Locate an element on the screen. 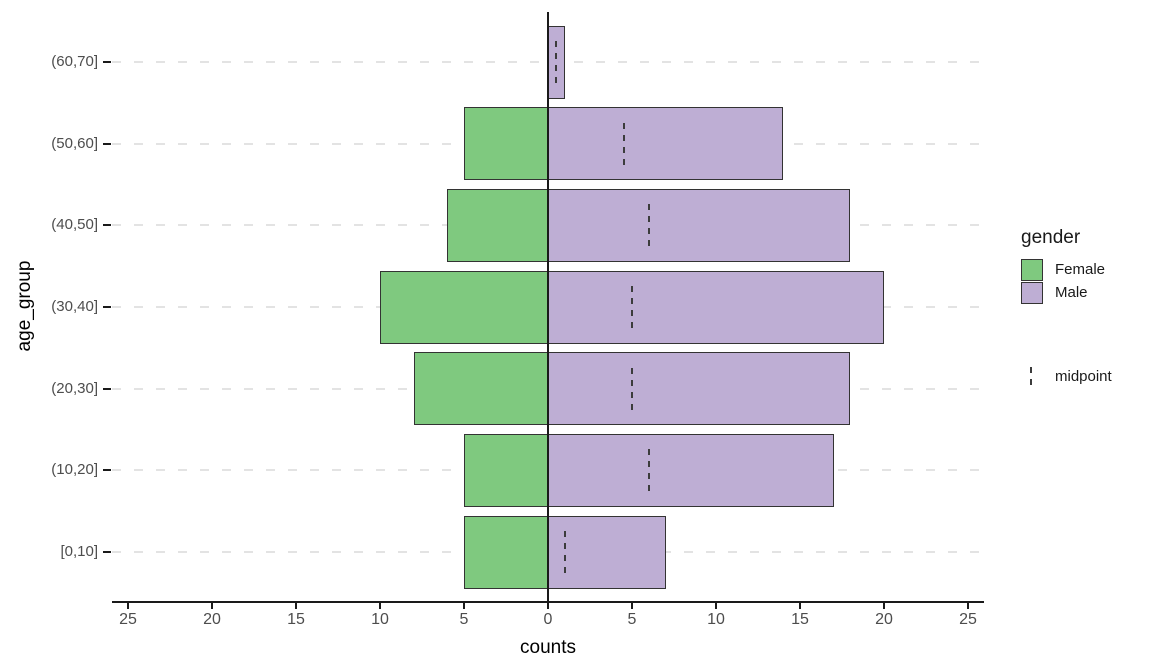 Image resolution: width=1152 pixels, height=672 pixels. legend-swatch-female is located at coordinates (1032, 270).